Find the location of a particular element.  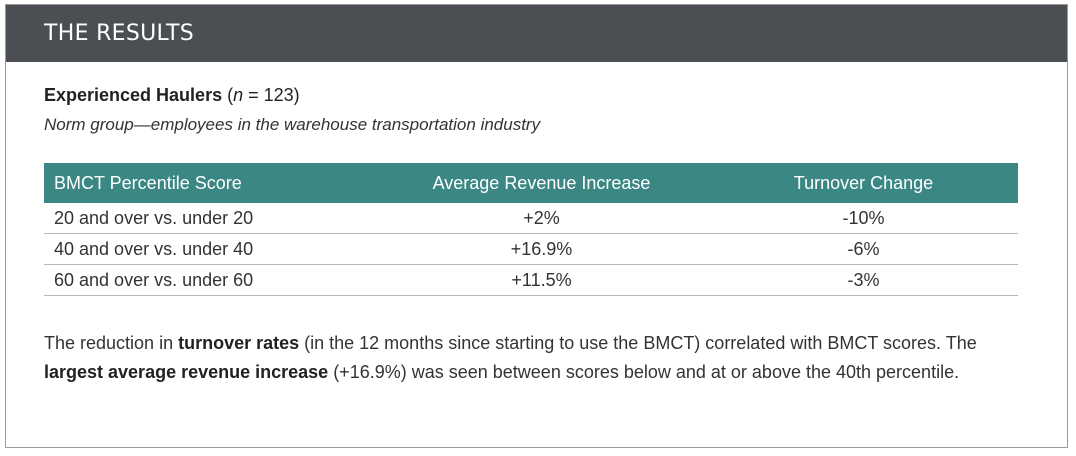

results-header-bar: THE RESULTS is located at coordinates (536, 33).